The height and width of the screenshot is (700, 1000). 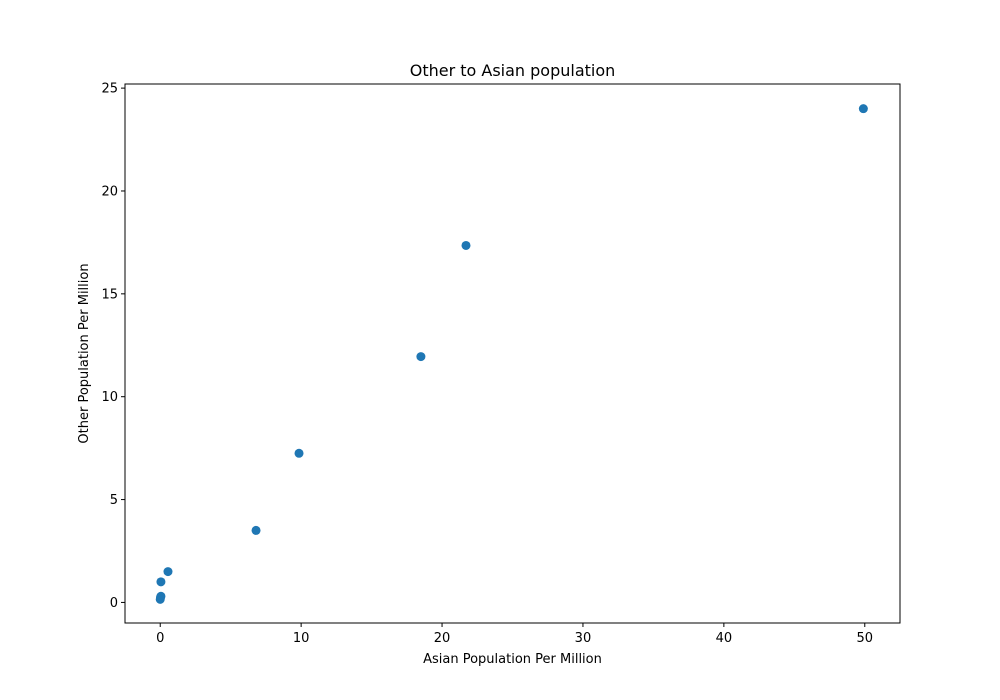 I want to click on y-tick-label: 5, so click(x=114, y=500).